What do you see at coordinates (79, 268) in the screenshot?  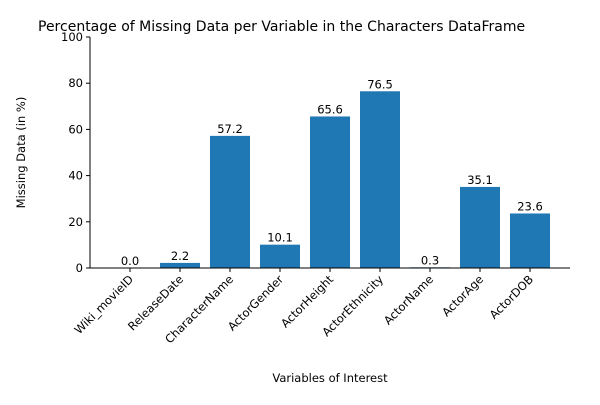 I see `y-tick-label-0: 0` at bounding box center [79, 268].